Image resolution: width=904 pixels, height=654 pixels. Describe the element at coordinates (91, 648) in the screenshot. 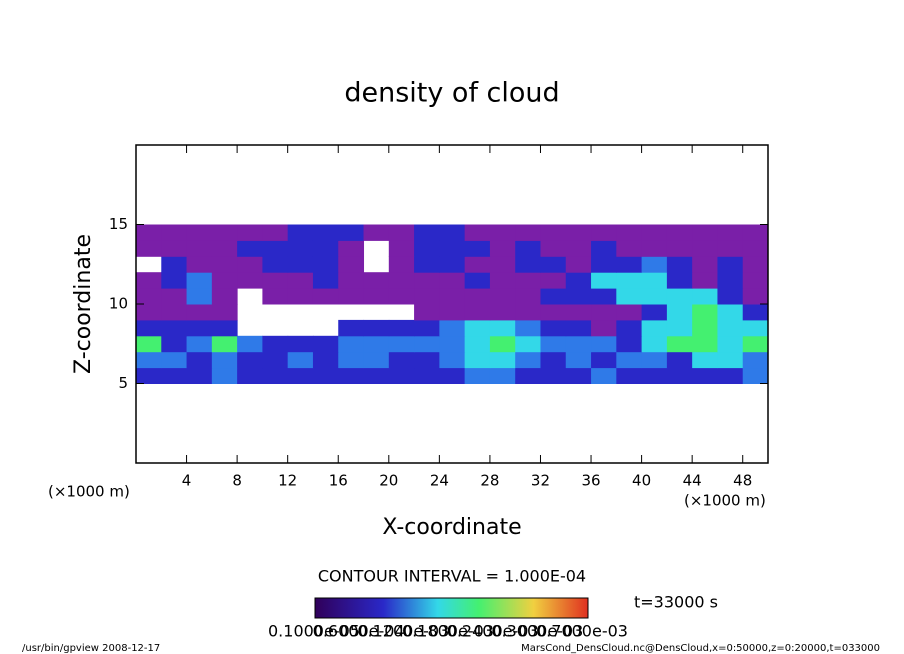

I see `footer-left: /usr/bin/gpview 2008-12-17` at that location.